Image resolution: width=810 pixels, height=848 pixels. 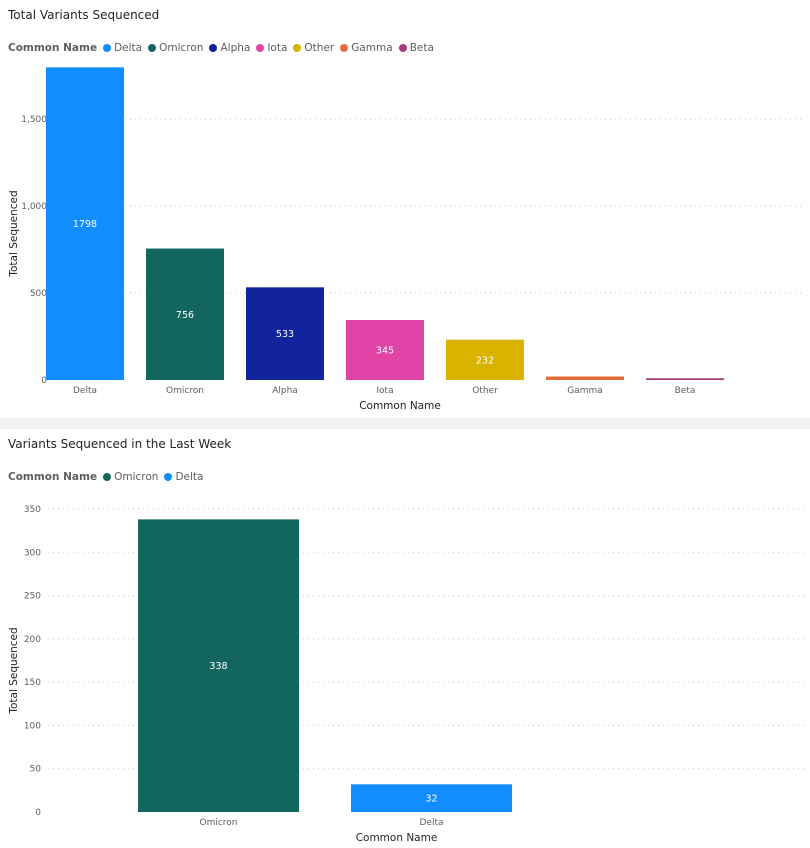 I want to click on bar-iota, so click(x=385, y=350).